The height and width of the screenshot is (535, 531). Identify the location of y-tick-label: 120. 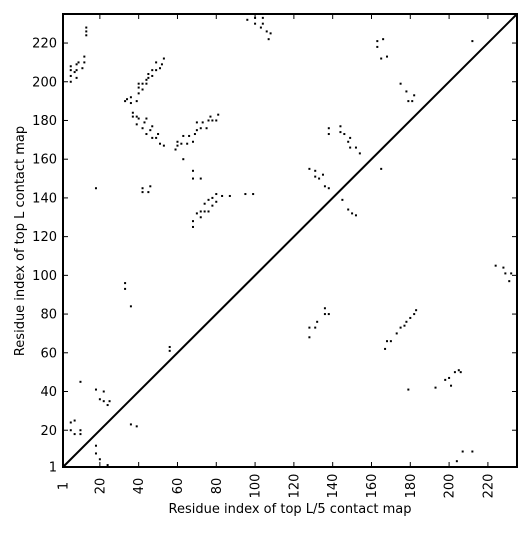
(44, 237).